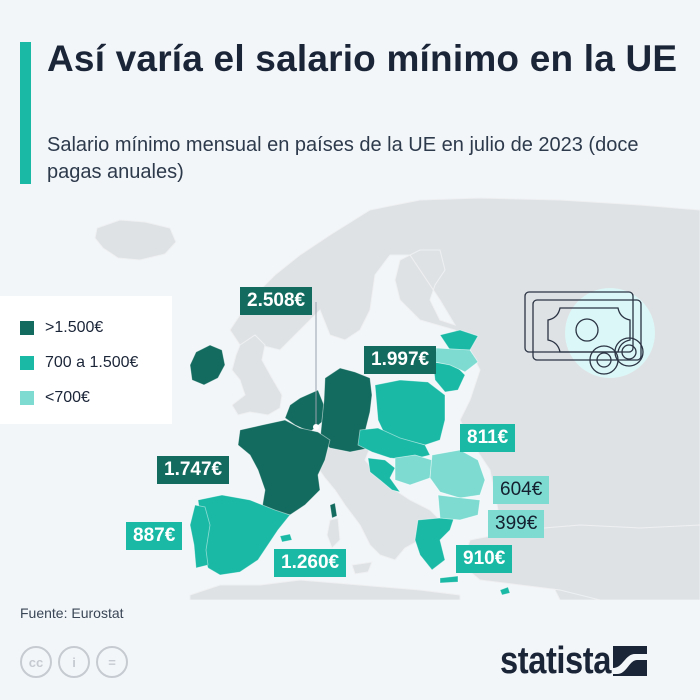 This screenshot has width=700, height=700. Describe the element at coordinates (630, 661) in the screenshot. I see `statista-logo-icon` at that location.